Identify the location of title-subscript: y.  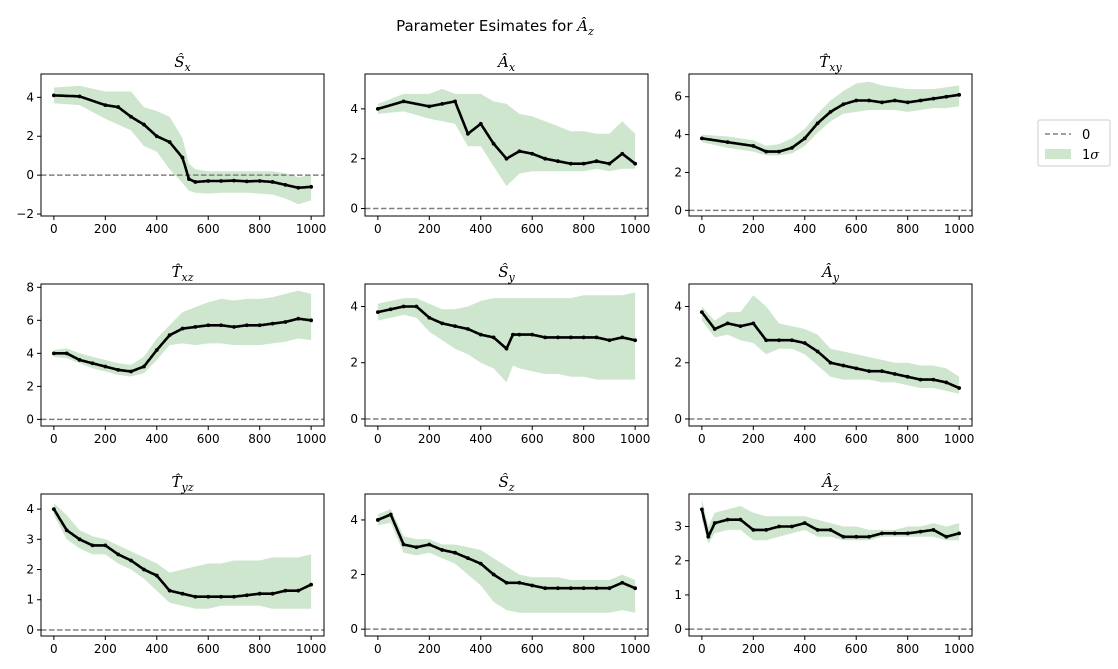
(512, 277).